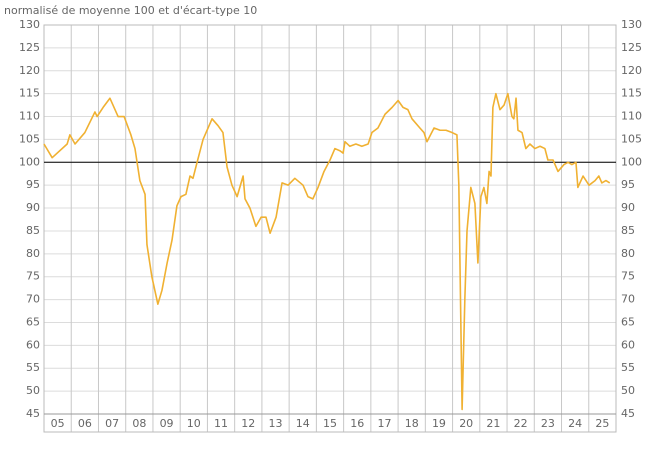  I want to click on y2-tick-label: 60, so click(628, 344).